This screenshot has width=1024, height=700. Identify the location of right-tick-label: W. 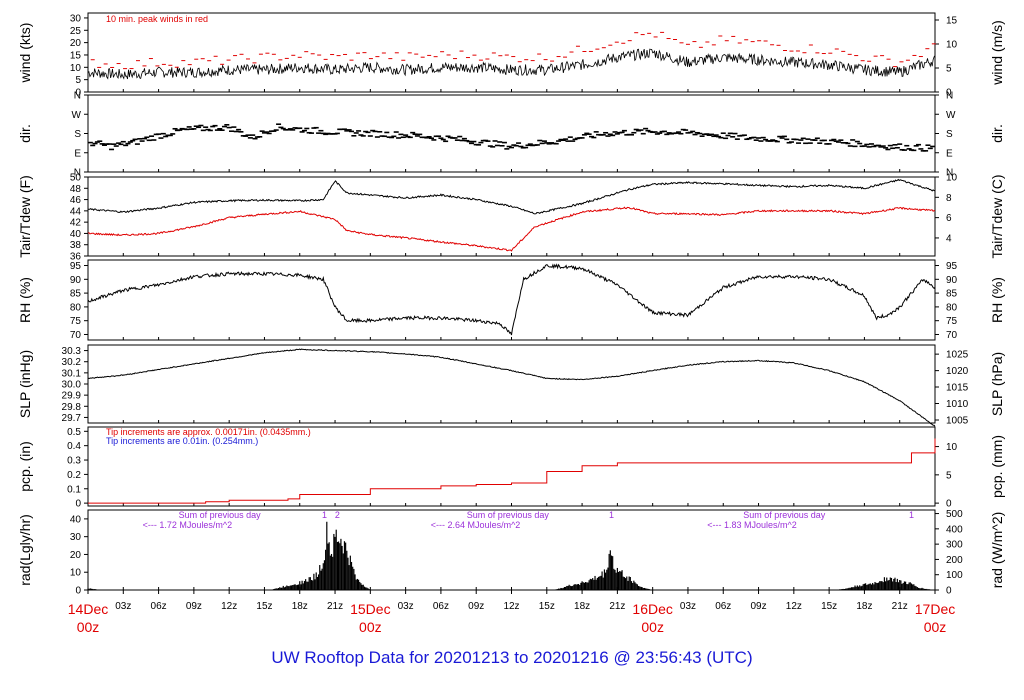
(951, 115).